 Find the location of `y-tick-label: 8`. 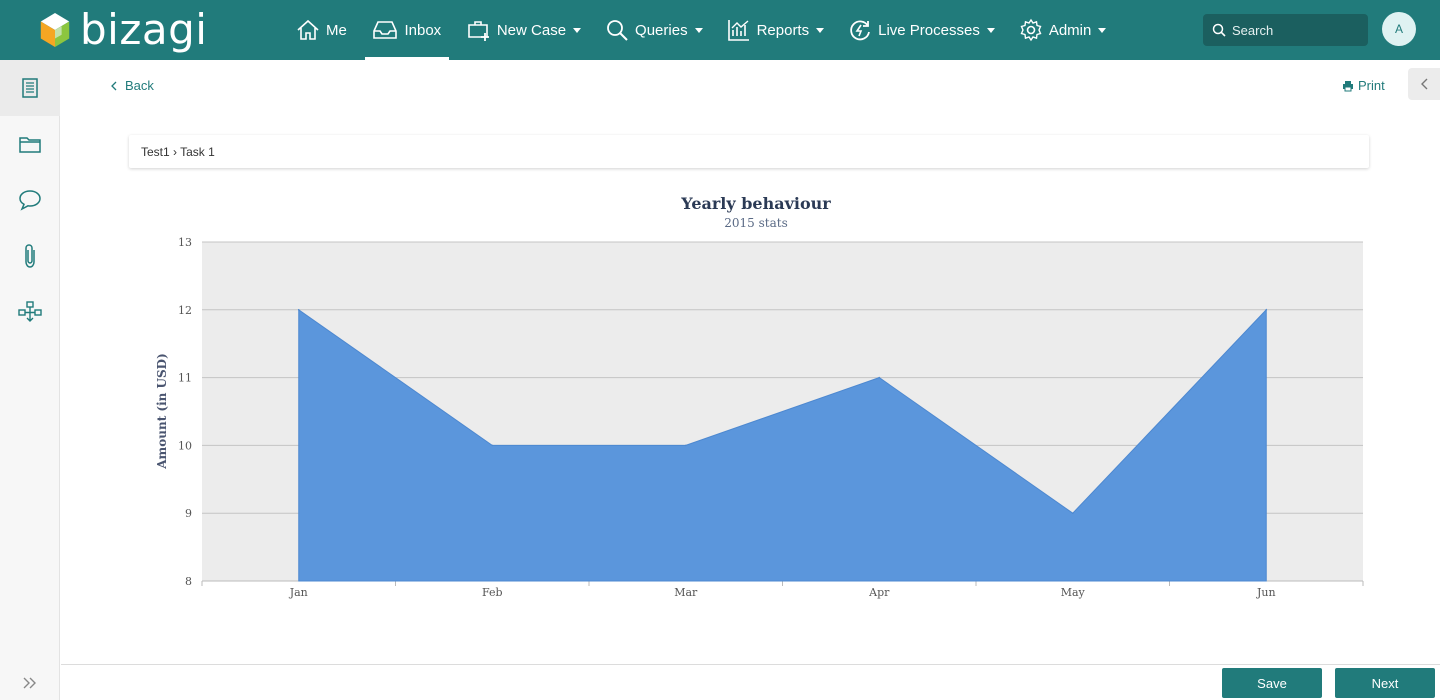

y-tick-label: 8 is located at coordinates (188, 581).